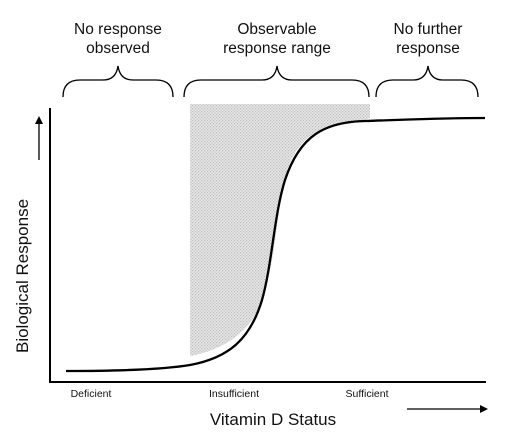 The image size is (532, 447). Describe the element at coordinates (276, 81) in the screenshot. I see `brace-observable-range` at that location.